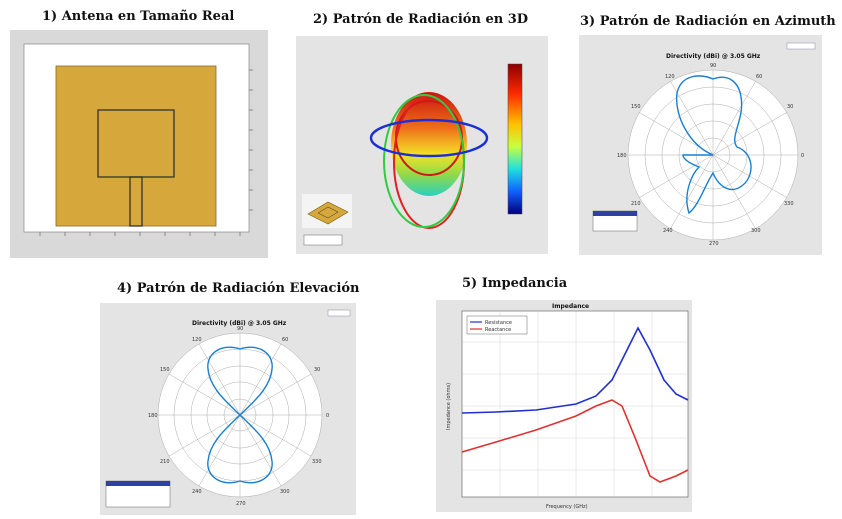 Image resolution: width=842 pixels, height=519 pixels. What do you see at coordinates (136, 146) in the screenshot?
I see `patch-element` at bounding box center [136, 146].